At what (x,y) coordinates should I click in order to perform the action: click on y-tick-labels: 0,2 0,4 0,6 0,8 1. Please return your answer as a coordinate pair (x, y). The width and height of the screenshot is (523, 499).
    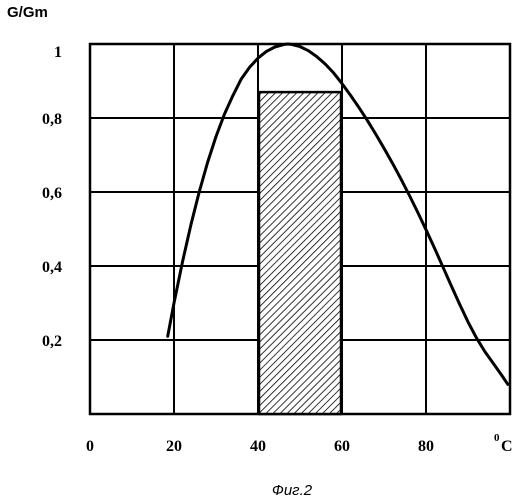
    Looking at the image, I should click on (52, 197).